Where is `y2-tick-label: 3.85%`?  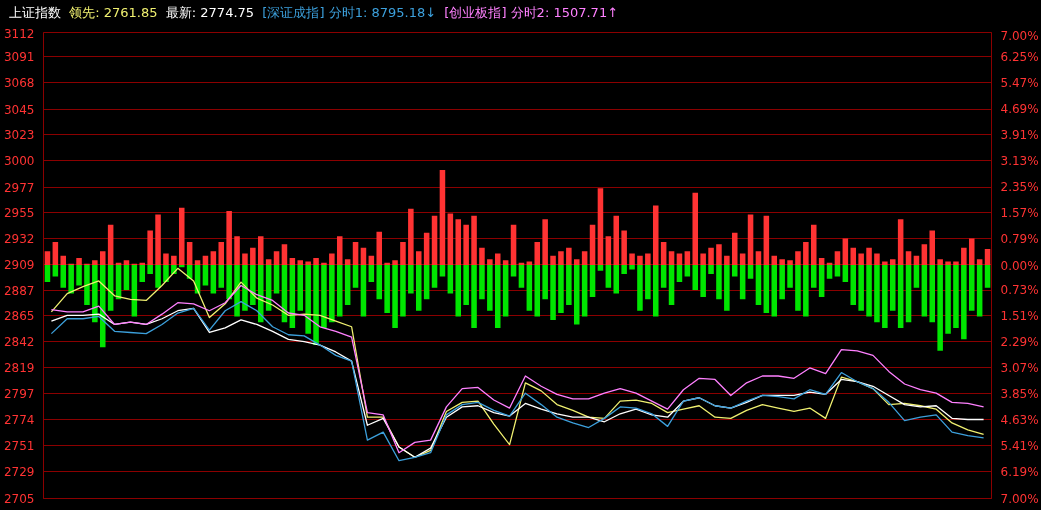
y2-tick-label: 3.85% is located at coordinates (1019, 393).